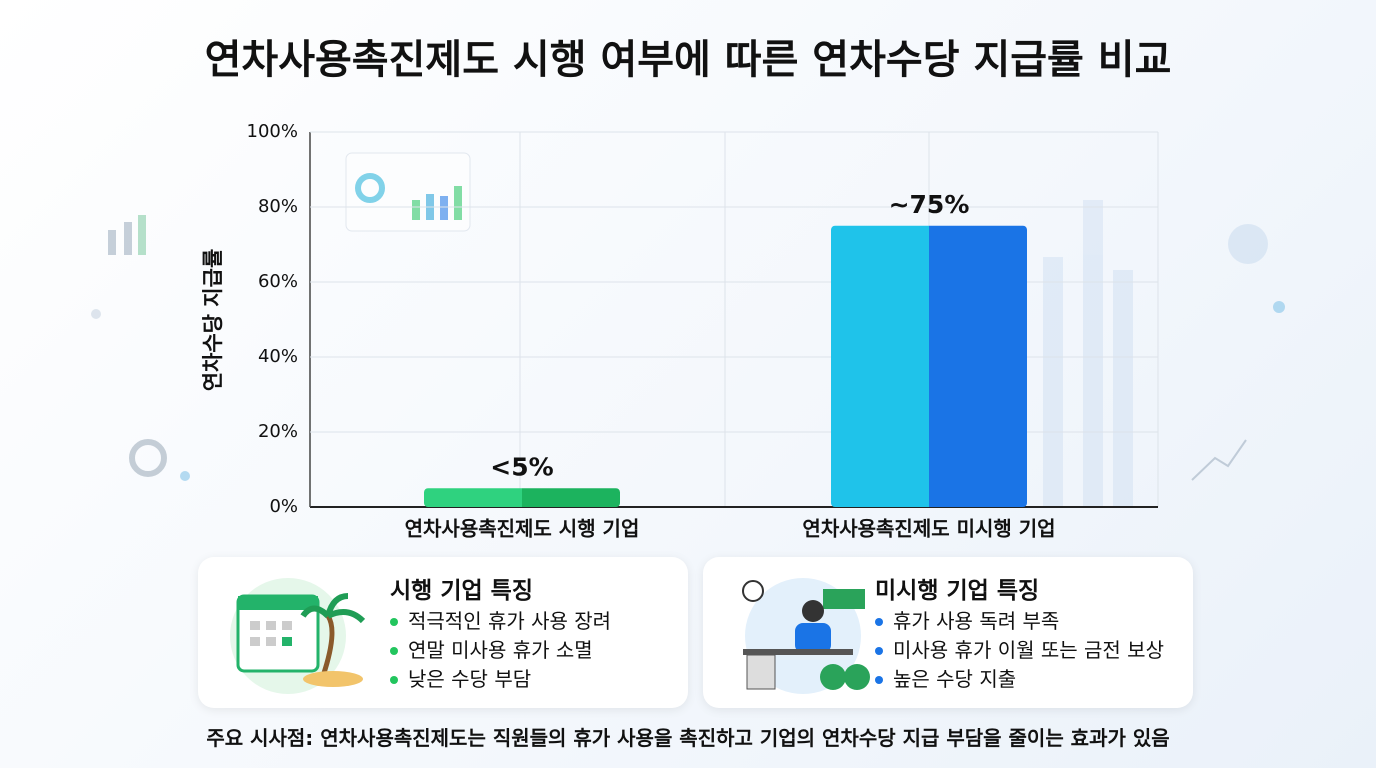 This screenshot has height=768, width=1376. What do you see at coordinates (283, 506) in the screenshot?
I see `y-tick-label: 0%` at bounding box center [283, 506].